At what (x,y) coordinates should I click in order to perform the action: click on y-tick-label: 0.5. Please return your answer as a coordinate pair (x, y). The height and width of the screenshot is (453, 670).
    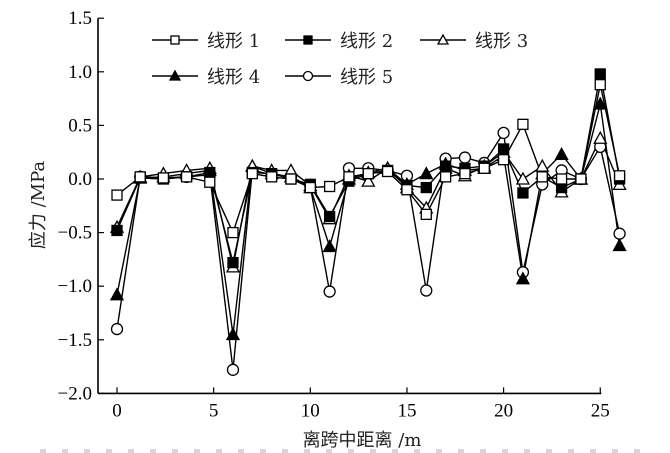
    Looking at the image, I should click on (80, 125).